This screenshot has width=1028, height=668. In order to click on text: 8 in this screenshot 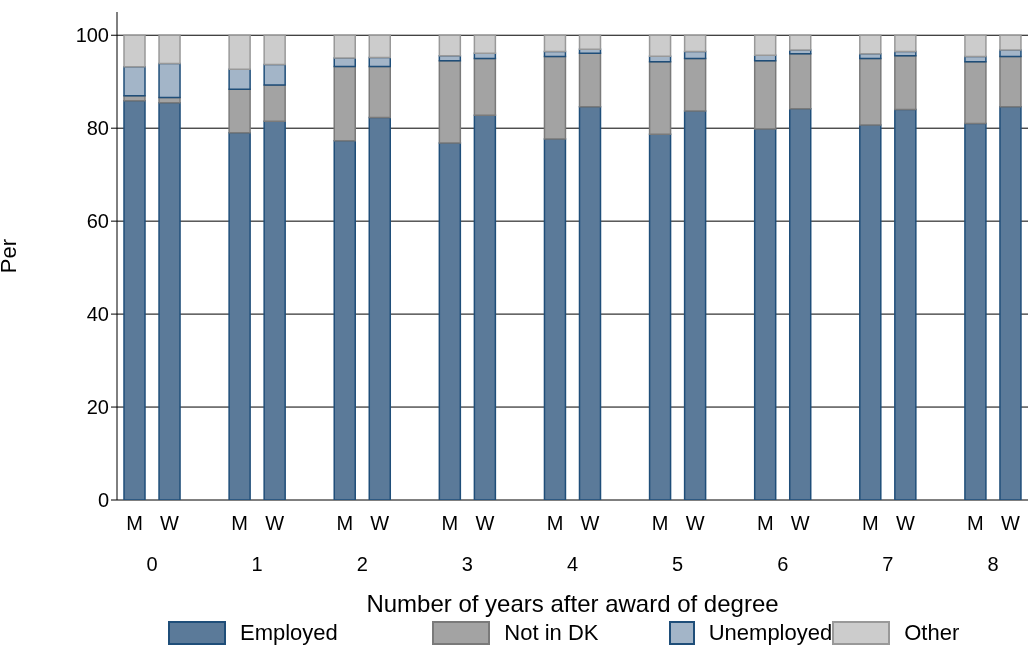, I will do `click(993, 564)`.